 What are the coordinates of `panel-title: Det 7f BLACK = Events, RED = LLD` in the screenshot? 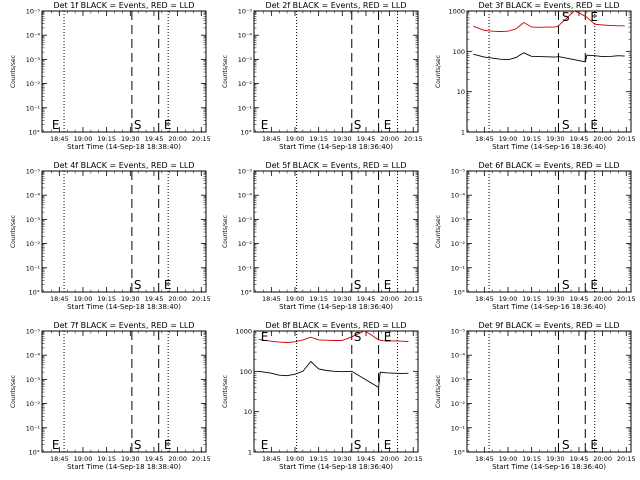 It's located at (123, 325).